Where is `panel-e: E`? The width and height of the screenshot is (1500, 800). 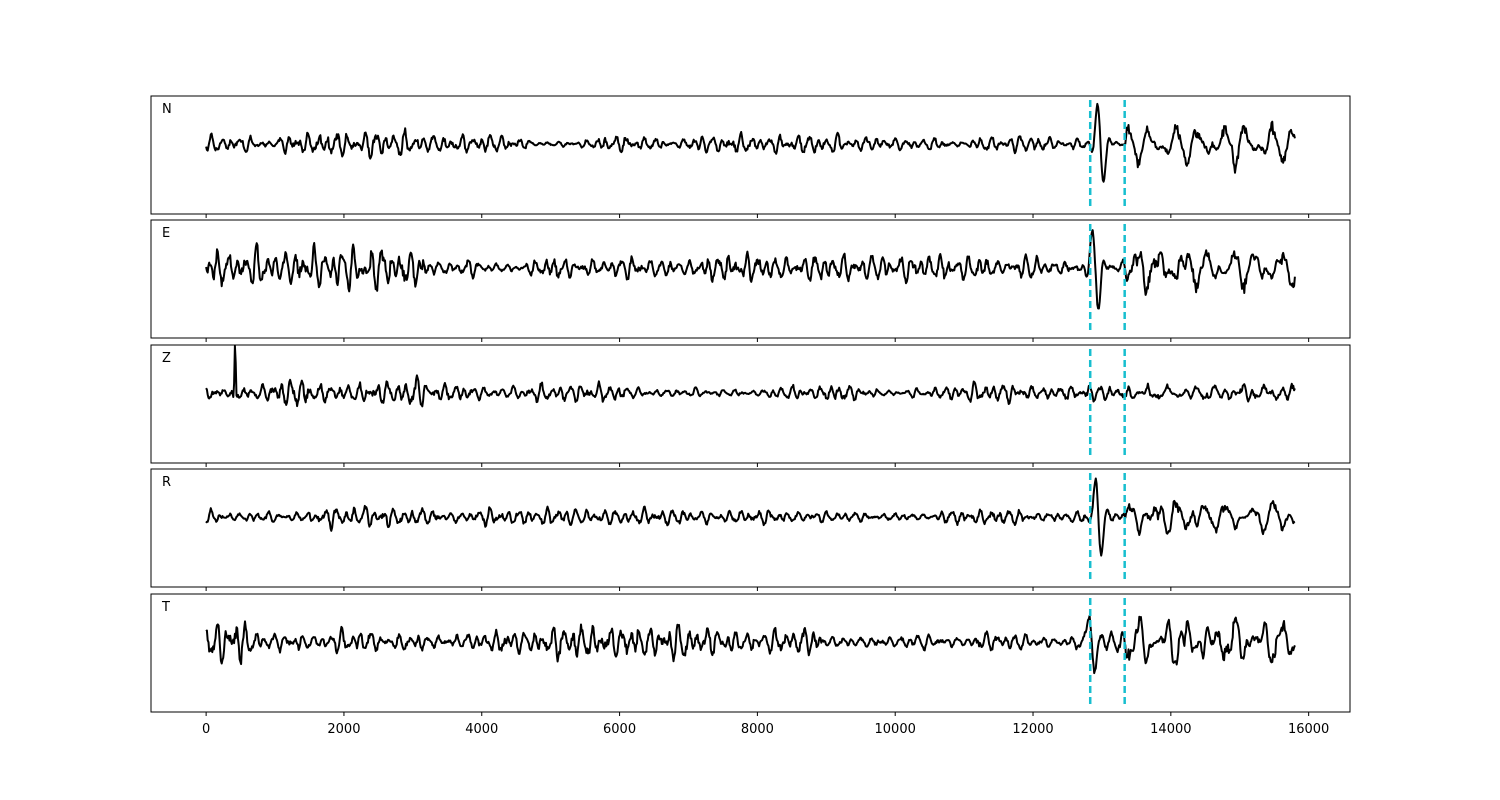 panel-e: E is located at coordinates (750, 280).